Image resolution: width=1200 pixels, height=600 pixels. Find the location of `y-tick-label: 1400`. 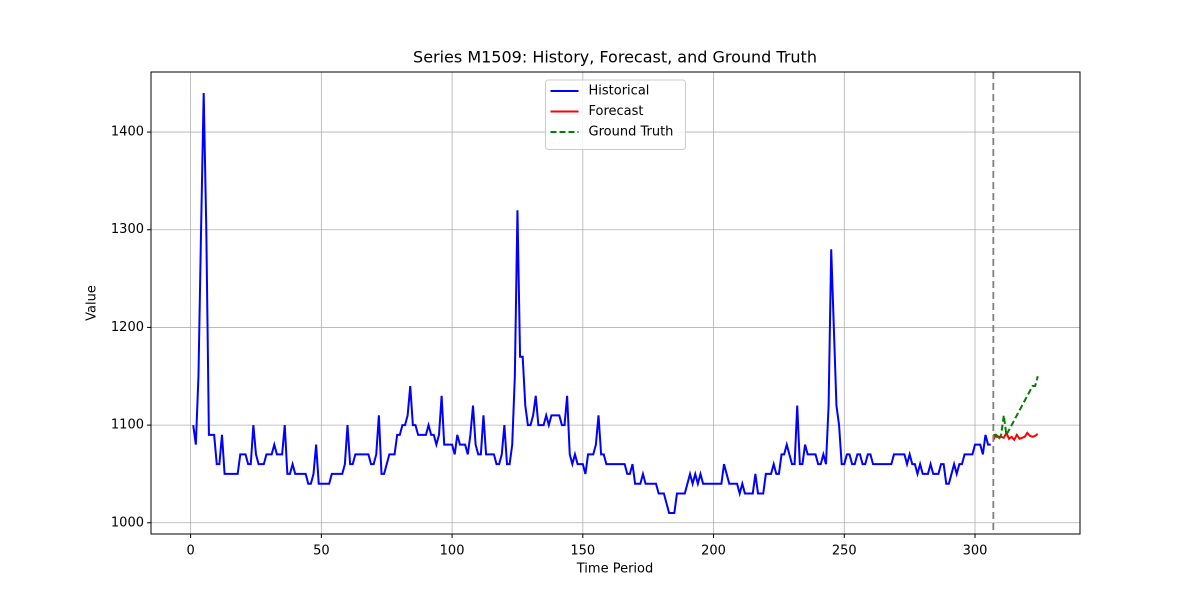

y-tick-label: 1400 is located at coordinates (127, 132).